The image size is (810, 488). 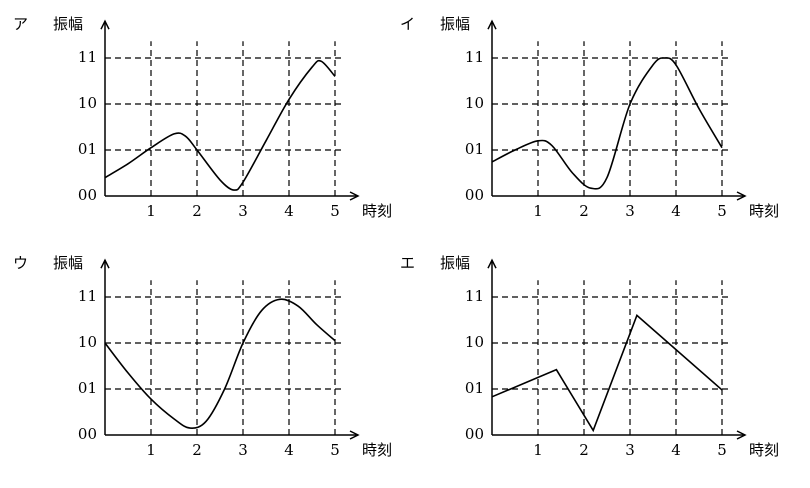 What do you see at coordinates (20, 24) in the screenshot?
I see `panel-label: ア` at bounding box center [20, 24].